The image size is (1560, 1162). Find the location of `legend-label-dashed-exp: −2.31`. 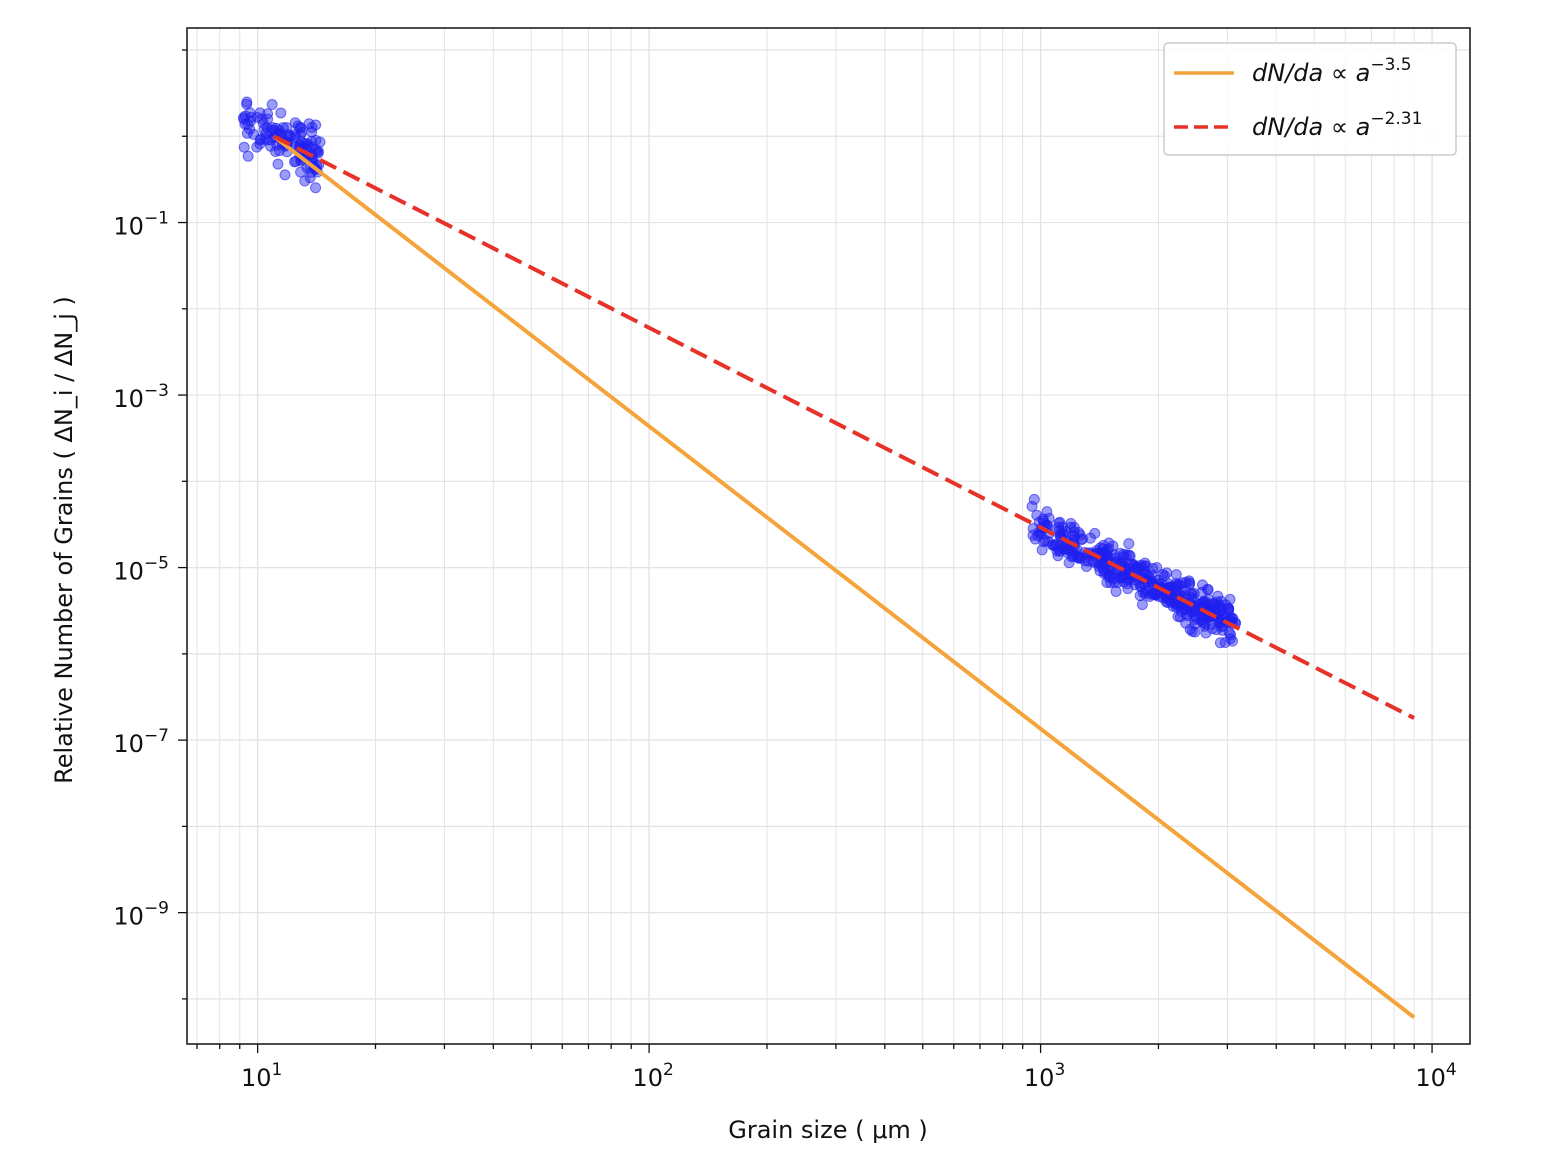

legend-label-dashed-exp: −2.31 is located at coordinates (1396, 119).